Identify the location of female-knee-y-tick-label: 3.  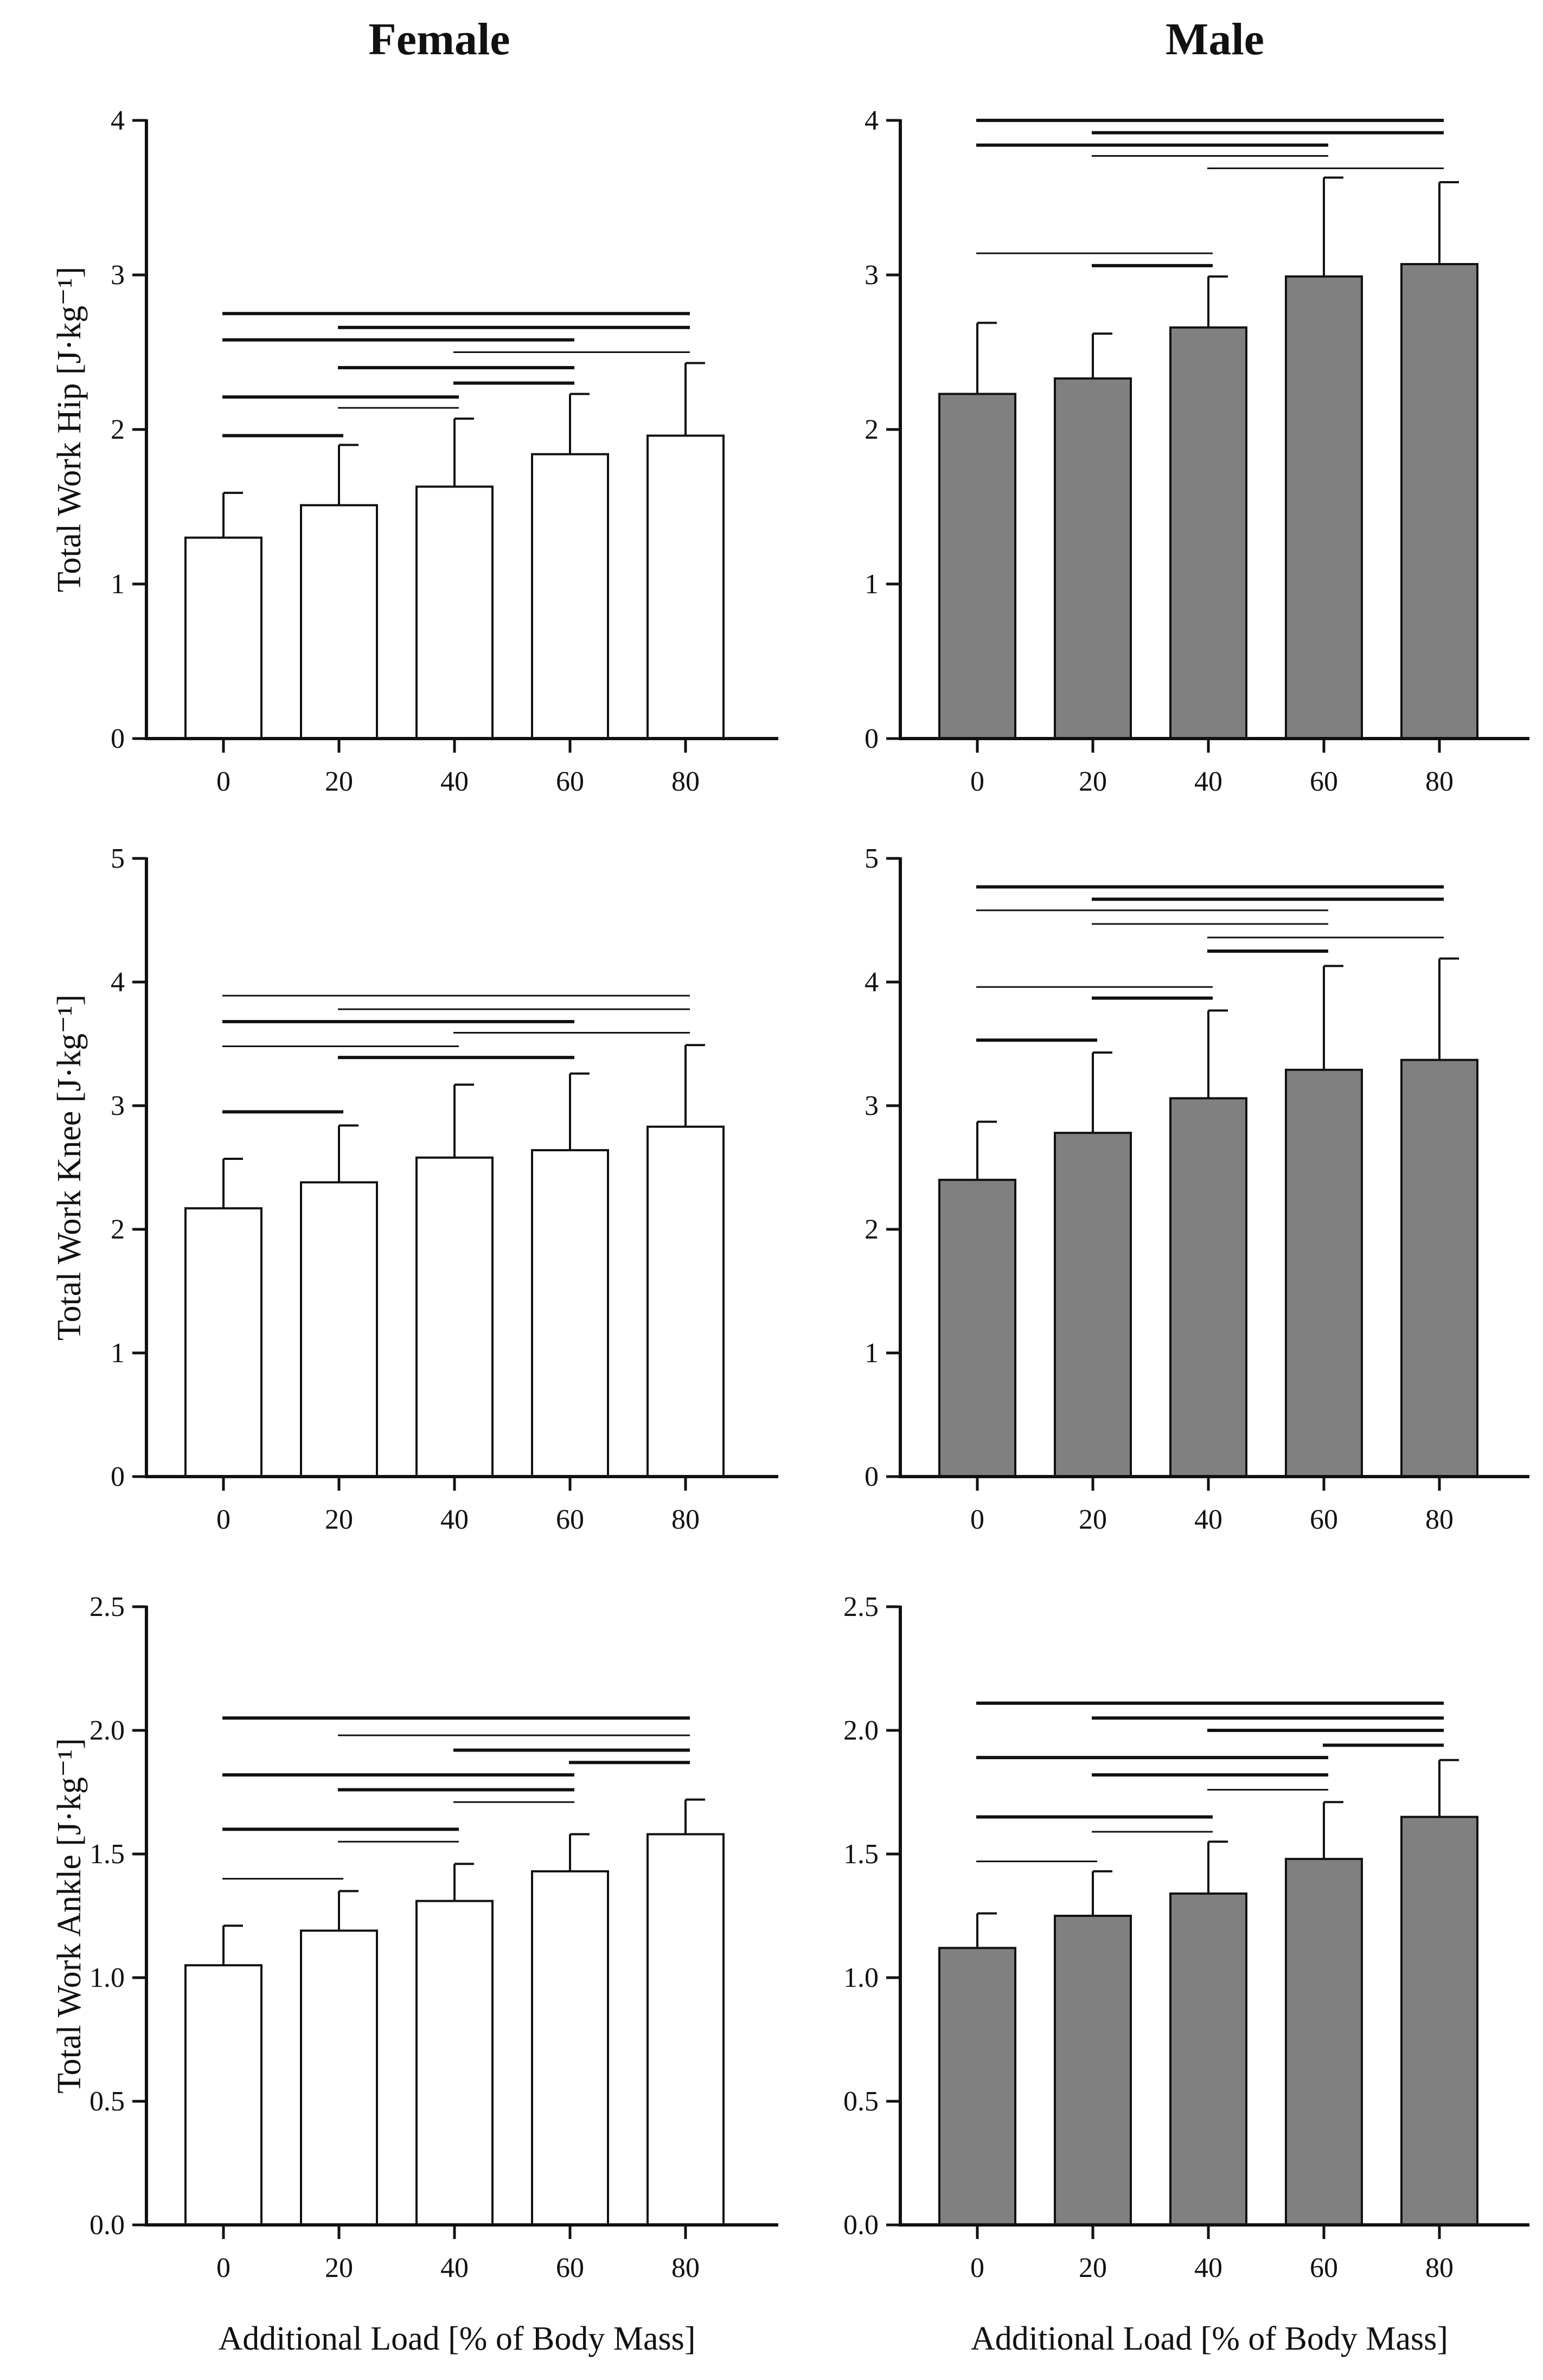
(118, 1105).